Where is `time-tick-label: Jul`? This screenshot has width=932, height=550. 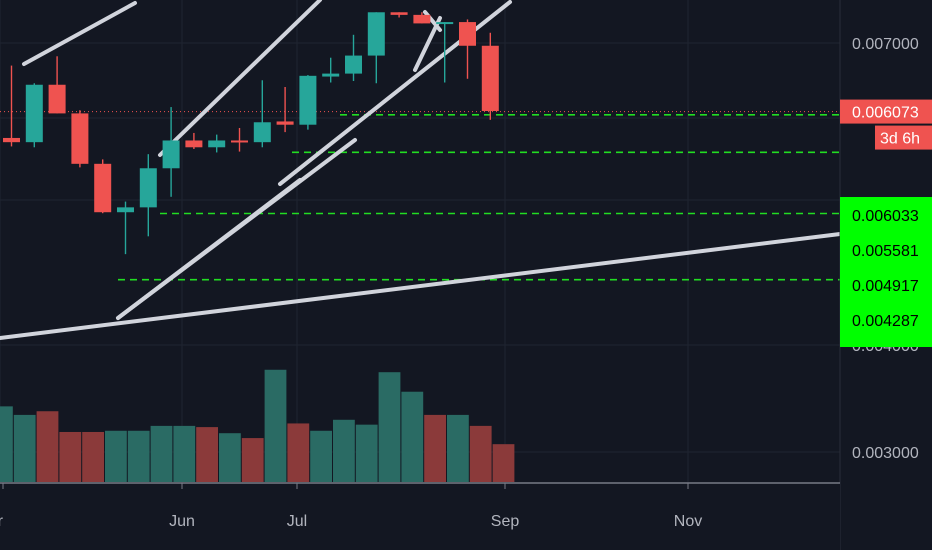
time-tick-label: Jul is located at coordinates (297, 521).